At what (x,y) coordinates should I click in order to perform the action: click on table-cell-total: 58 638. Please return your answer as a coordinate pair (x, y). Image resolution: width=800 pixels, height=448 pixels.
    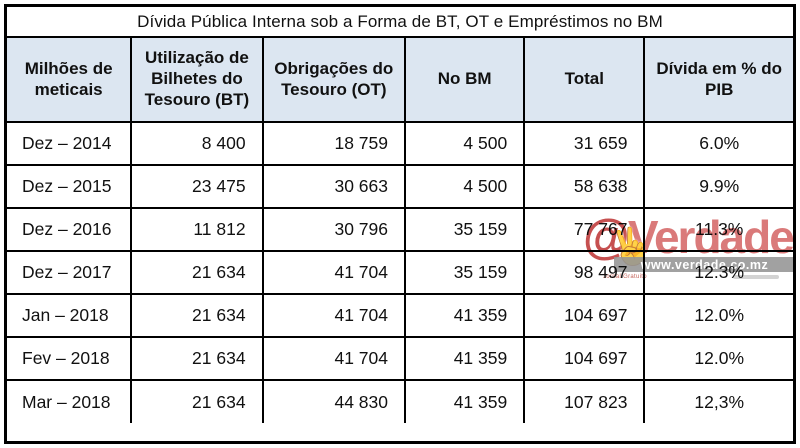
    Looking at the image, I should click on (584, 186).